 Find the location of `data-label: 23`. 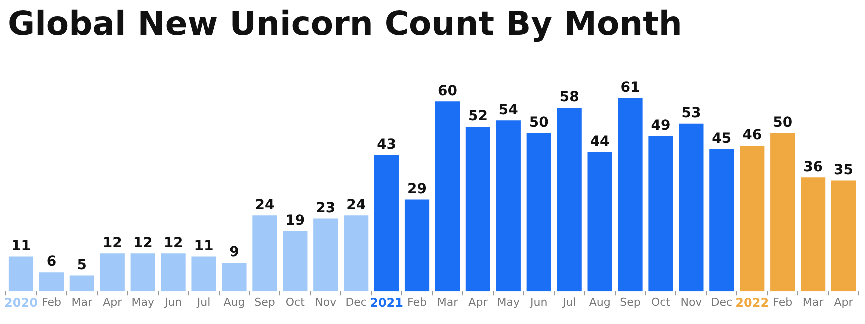

data-label: 23 is located at coordinates (326, 208).